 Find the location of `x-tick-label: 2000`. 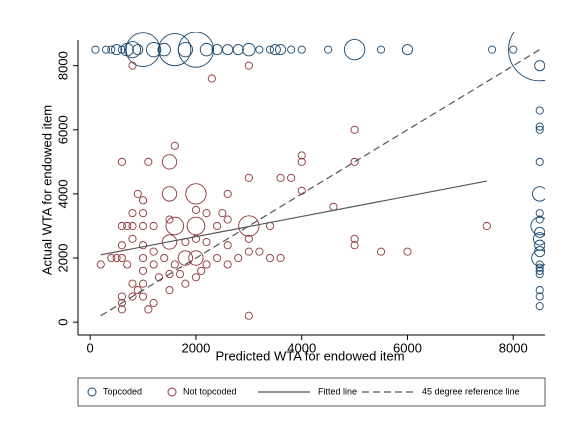

x-tick-label: 2000 is located at coordinates (195, 347).